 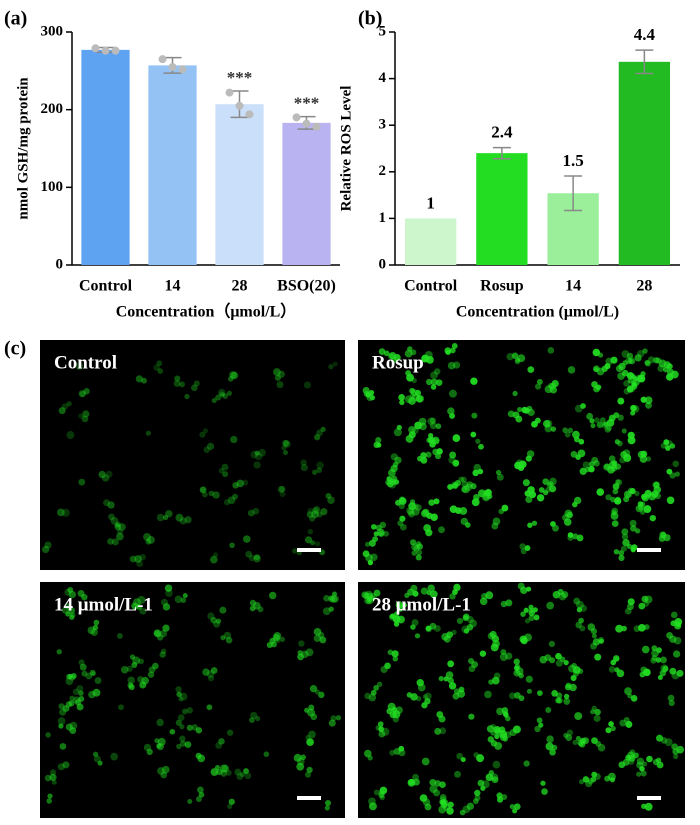 What do you see at coordinates (421, 604) in the screenshot?
I see `image-label: 28 μmol/L-1` at bounding box center [421, 604].